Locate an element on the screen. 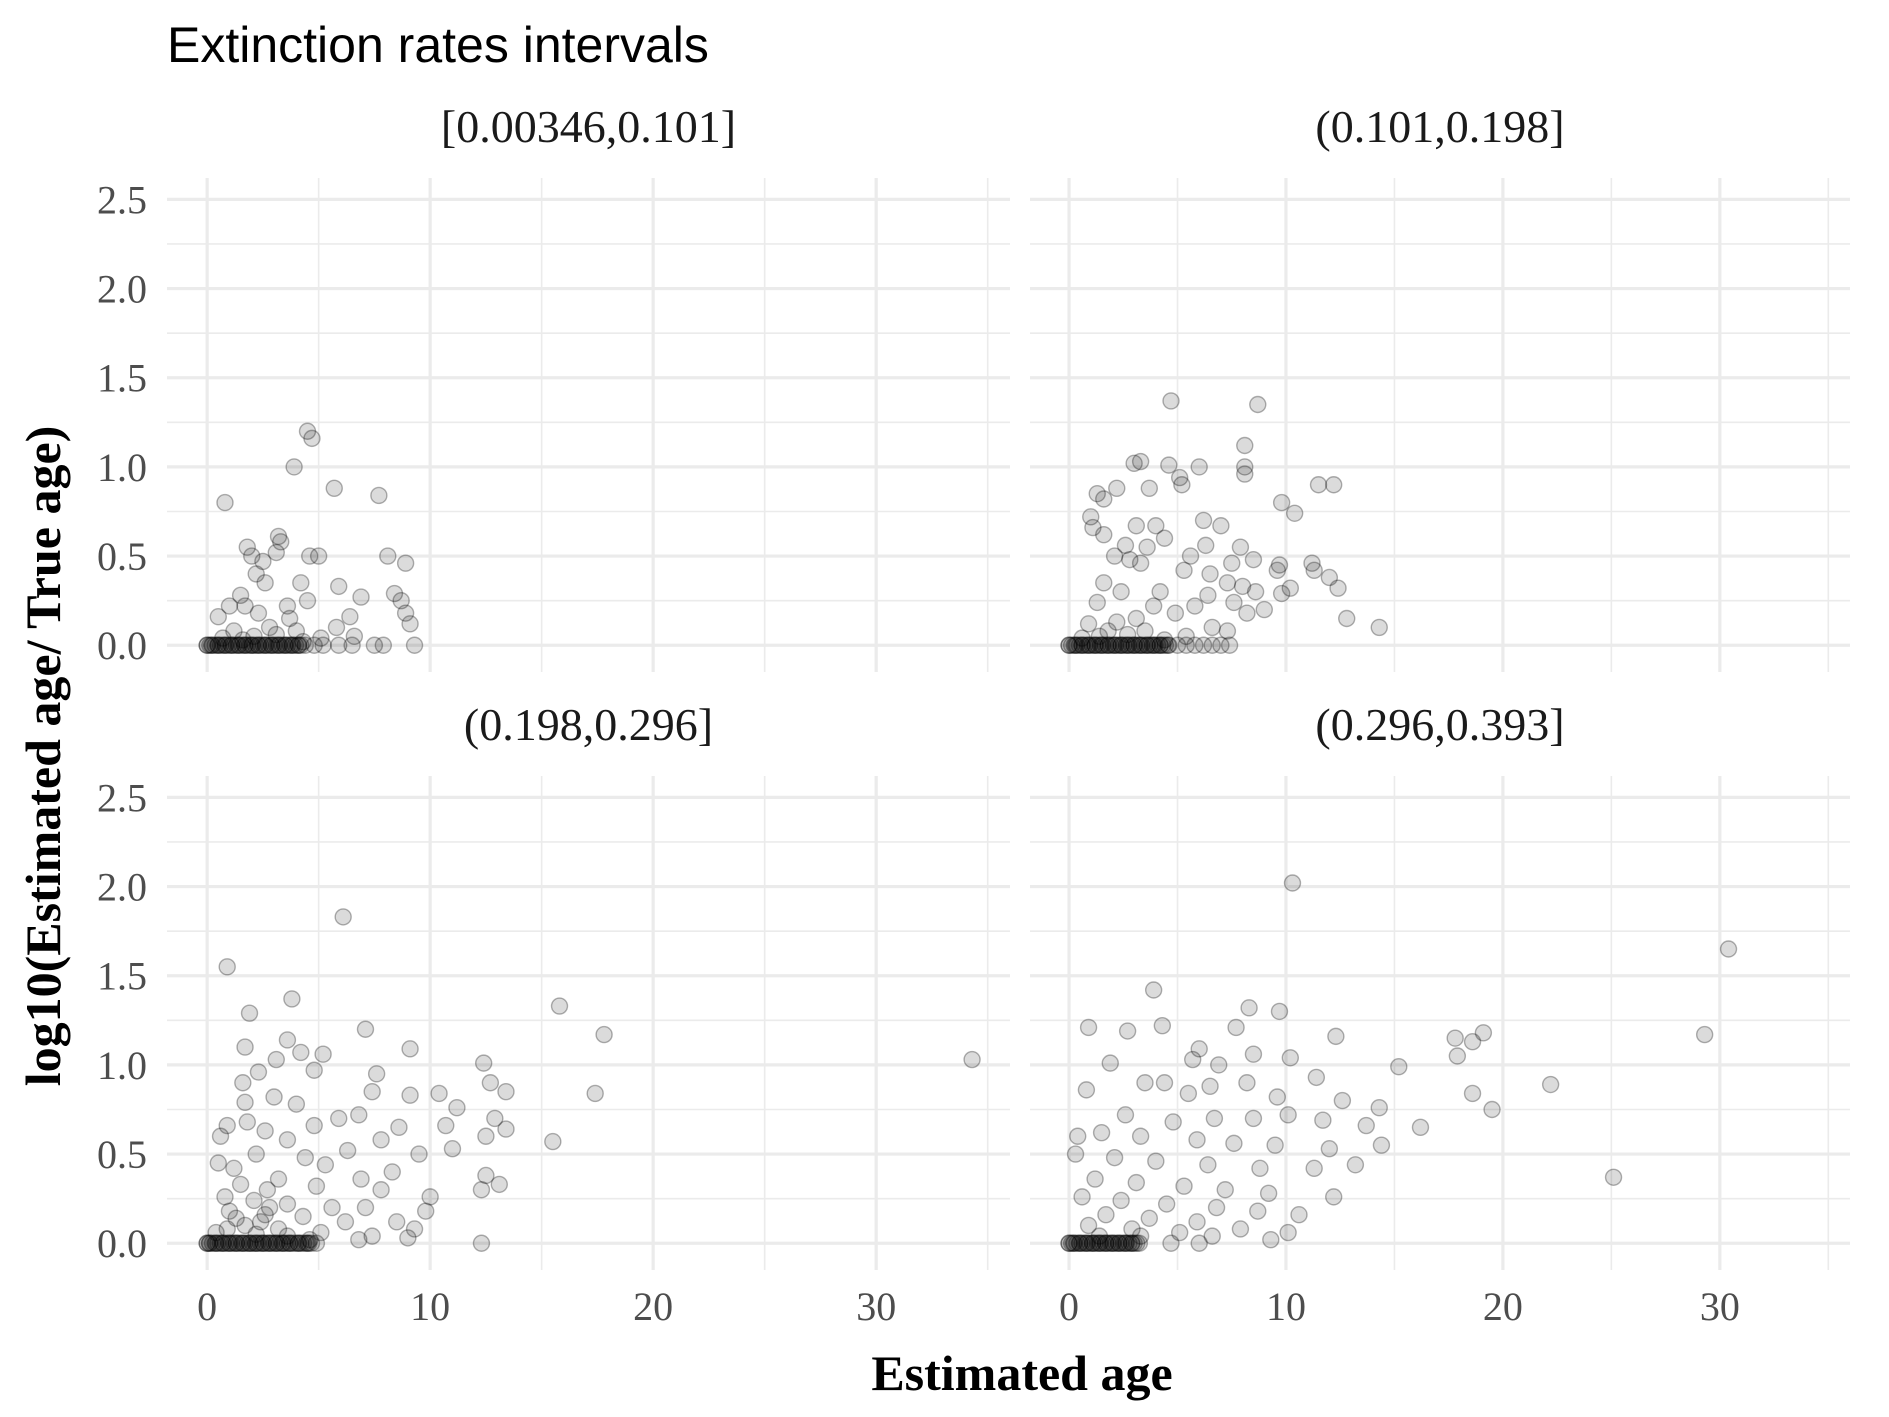  y-tick-label: 2.0 is located at coordinates (122, 289).